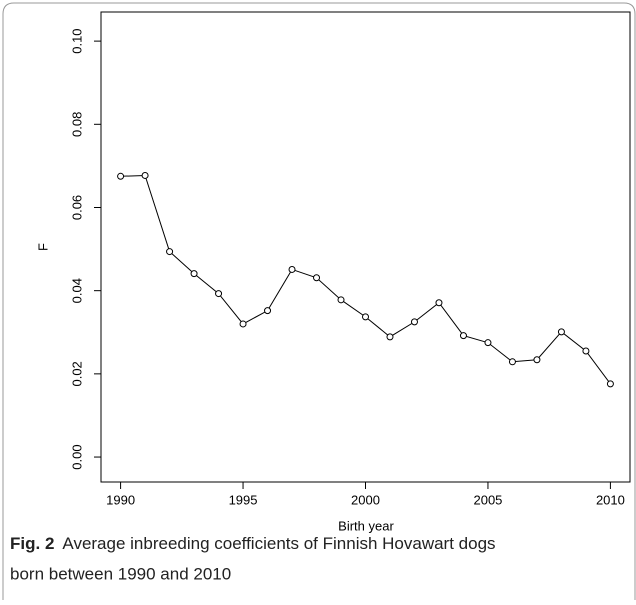 Image resolution: width=636 pixels, height=605 pixels. Describe the element at coordinates (120, 499) in the screenshot. I see `x-tick-label: 1990` at that location.